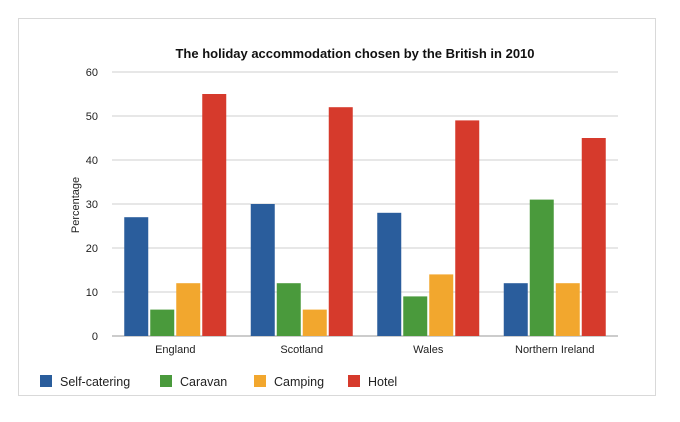  What do you see at coordinates (92, 249) in the screenshot?
I see `y-tick-label: 20` at bounding box center [92, 249].